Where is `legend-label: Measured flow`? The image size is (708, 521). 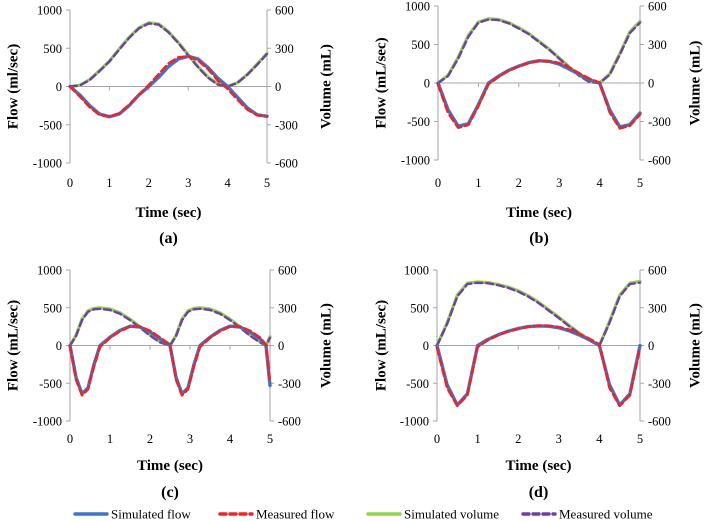 legend-label: Measured flow is located at coordinates (295, 514).